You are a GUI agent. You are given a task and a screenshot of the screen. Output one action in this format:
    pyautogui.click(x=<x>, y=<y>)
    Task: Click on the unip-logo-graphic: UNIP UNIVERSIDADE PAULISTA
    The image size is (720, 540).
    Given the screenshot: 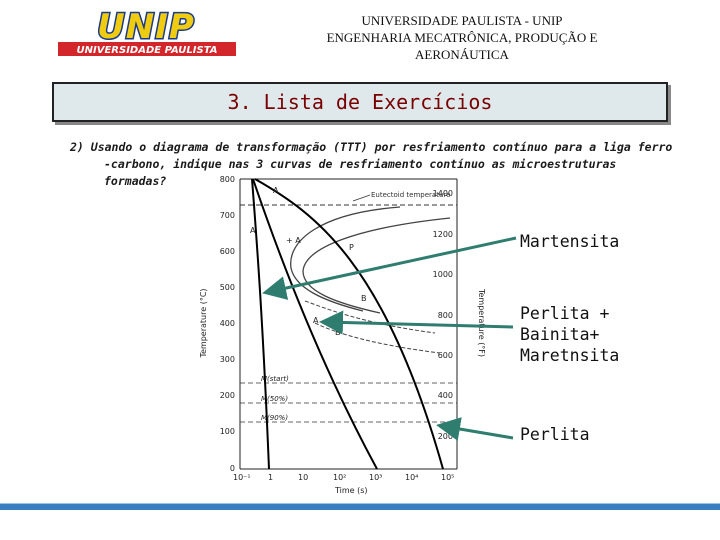 What is the action you would take?
    pyautogui.click(x=147, y=31)
    